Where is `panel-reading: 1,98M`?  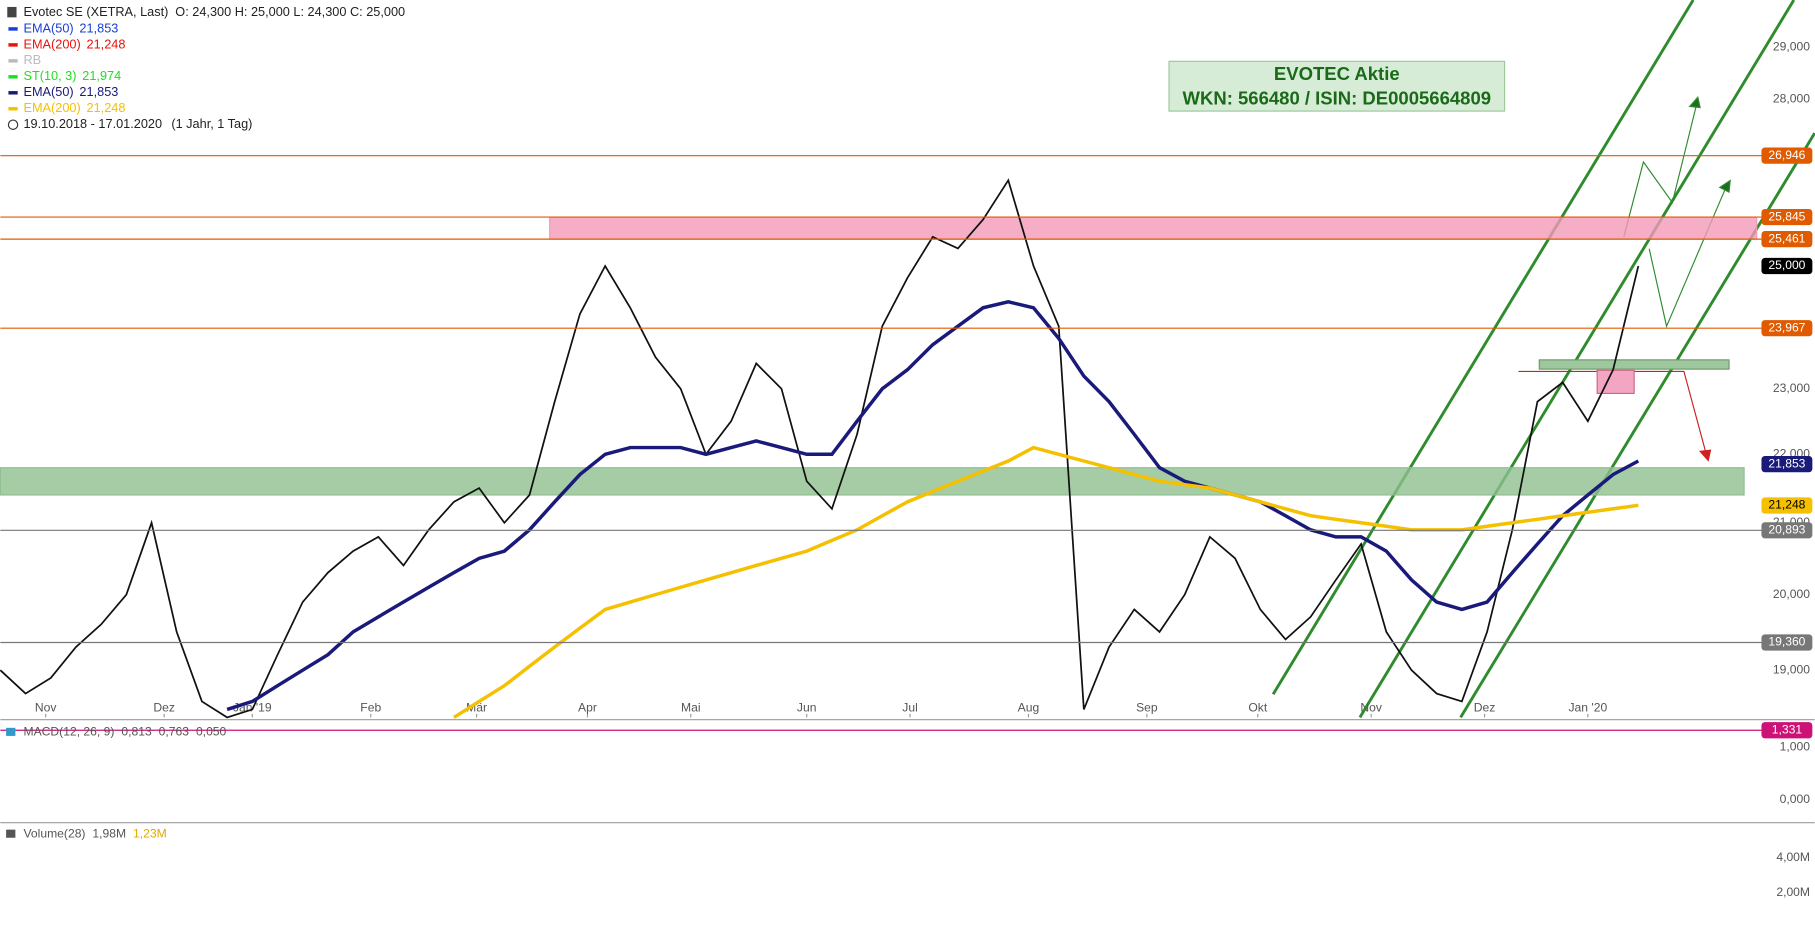
panel-reading: 1,98M is located at coordinates (109, 833).